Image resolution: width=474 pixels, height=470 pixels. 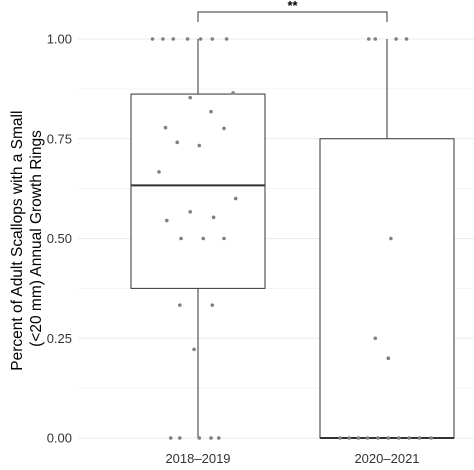 I want to click on y-axis-title-line-1: Percent of Adult Scallops with a Small, so click(x=17, y=241).